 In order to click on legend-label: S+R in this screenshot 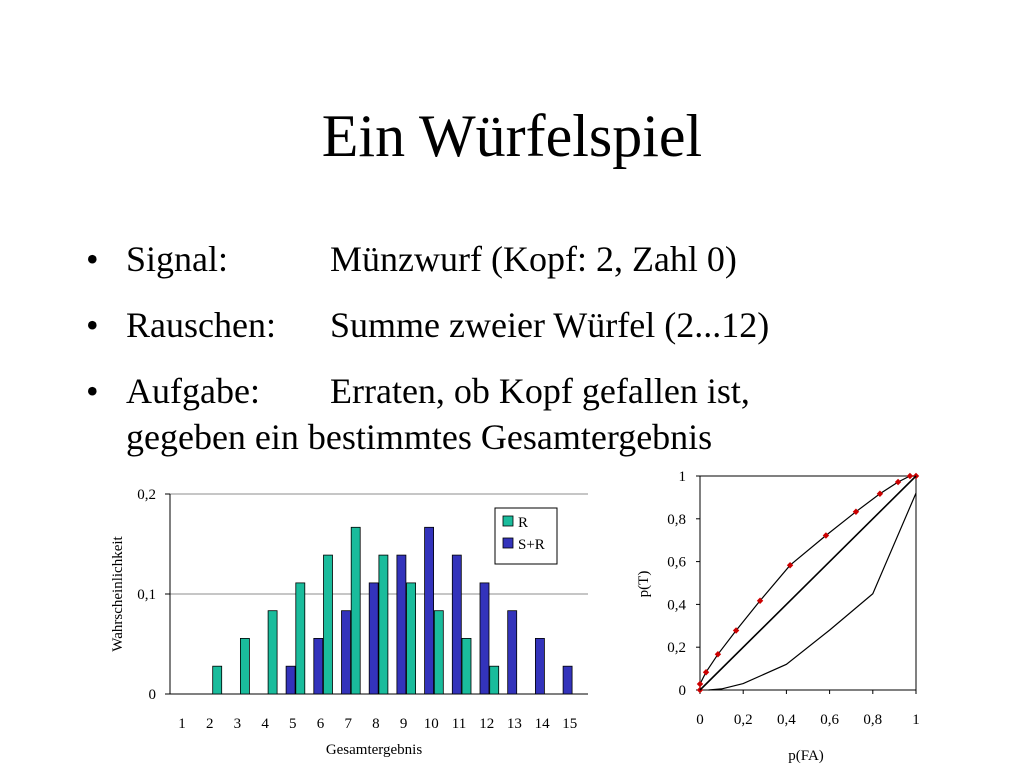, I will do `click(531, 545)`.